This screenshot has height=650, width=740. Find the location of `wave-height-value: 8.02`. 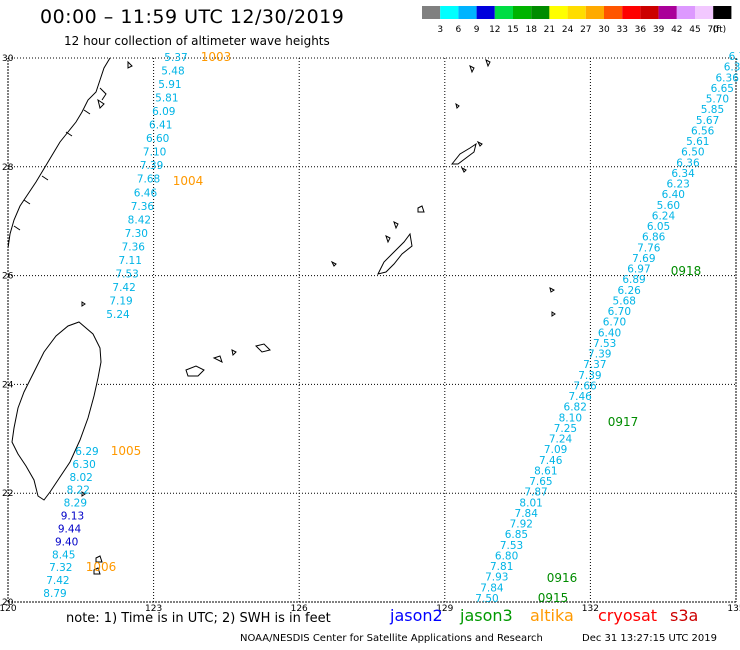

wave-height-value: 8.02 is located at coordinates (80, 478).